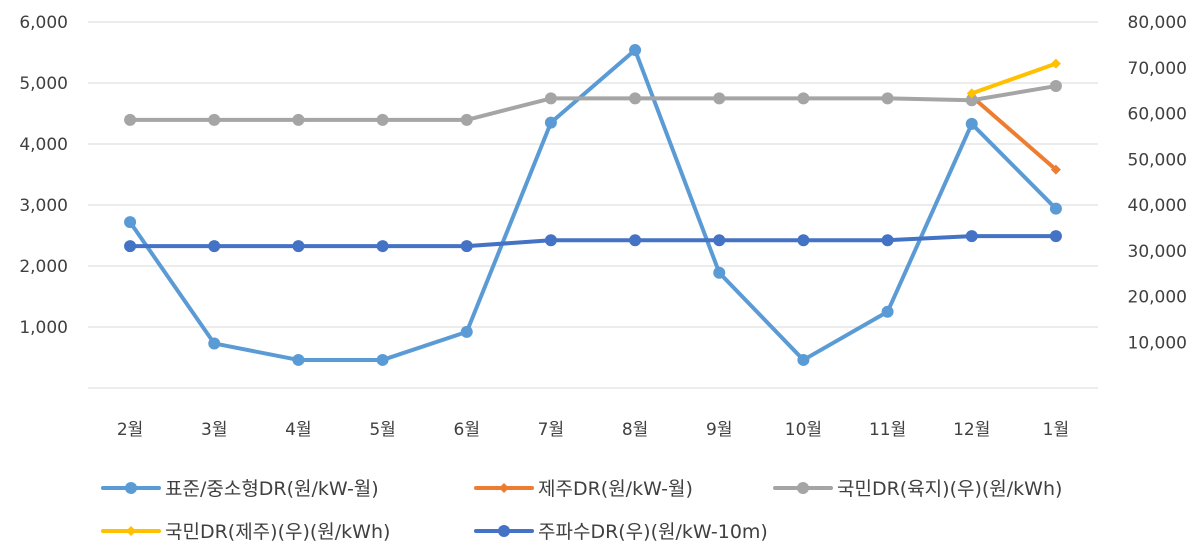  I want to click on left-tick-label: 1,000, so click(43, 328).